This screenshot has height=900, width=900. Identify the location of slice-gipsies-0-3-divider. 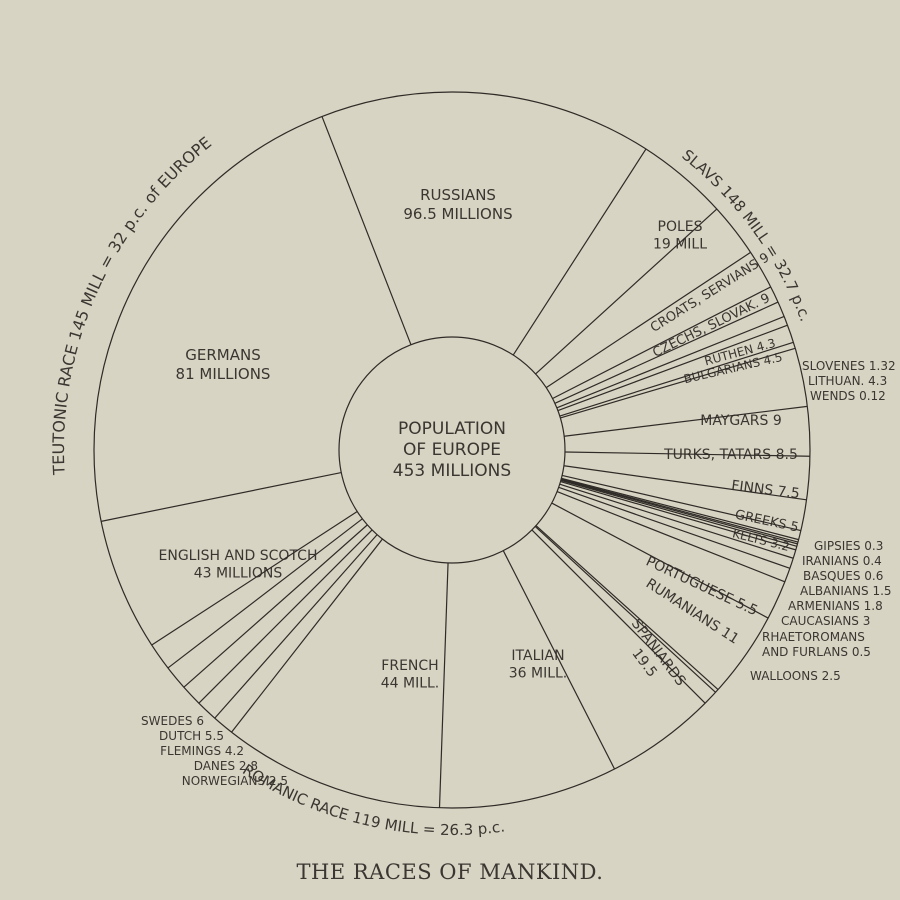
(680, 509).